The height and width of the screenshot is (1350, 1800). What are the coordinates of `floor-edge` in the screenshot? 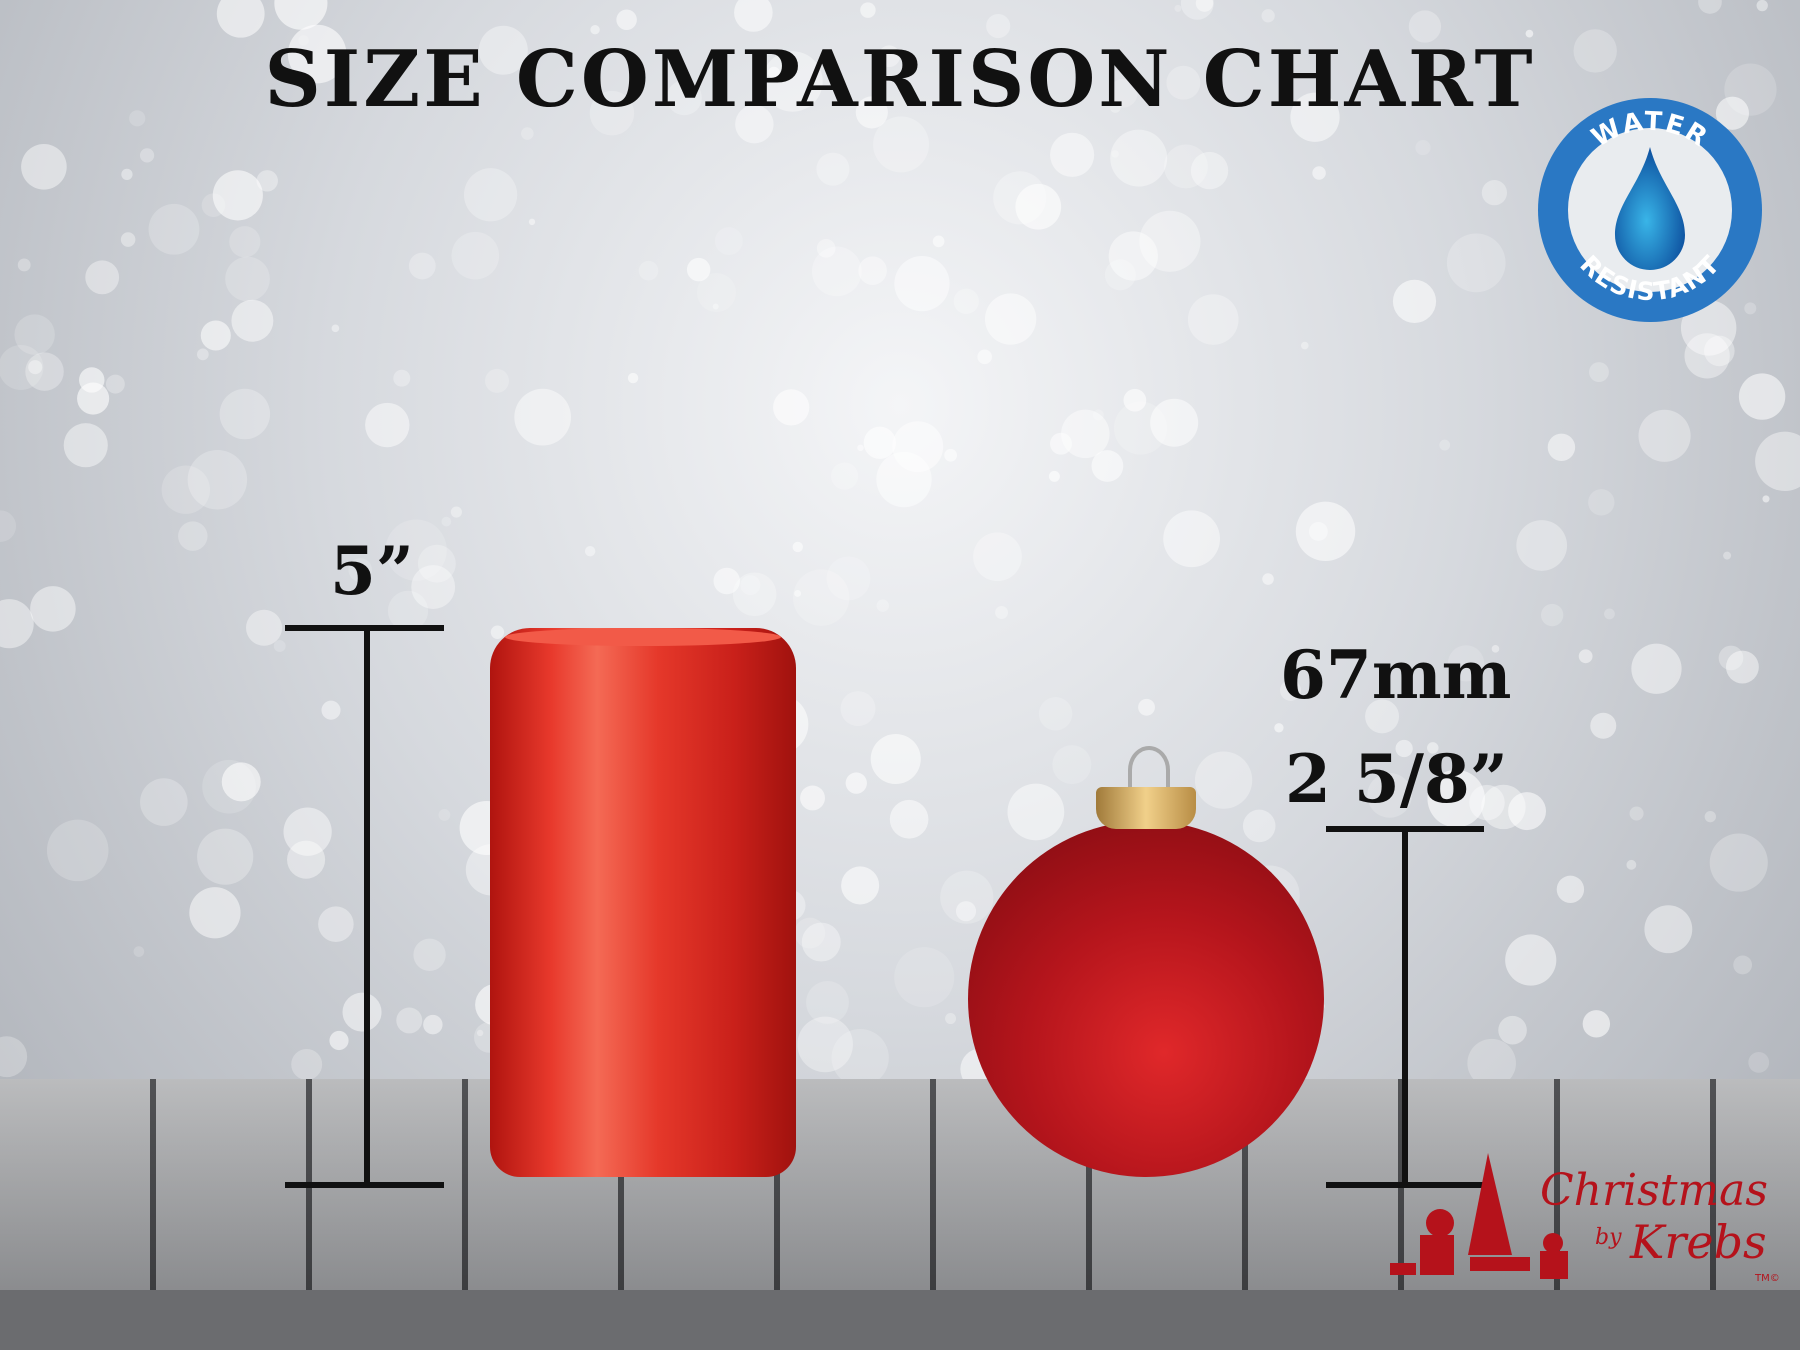 It's located at (900, 1320).